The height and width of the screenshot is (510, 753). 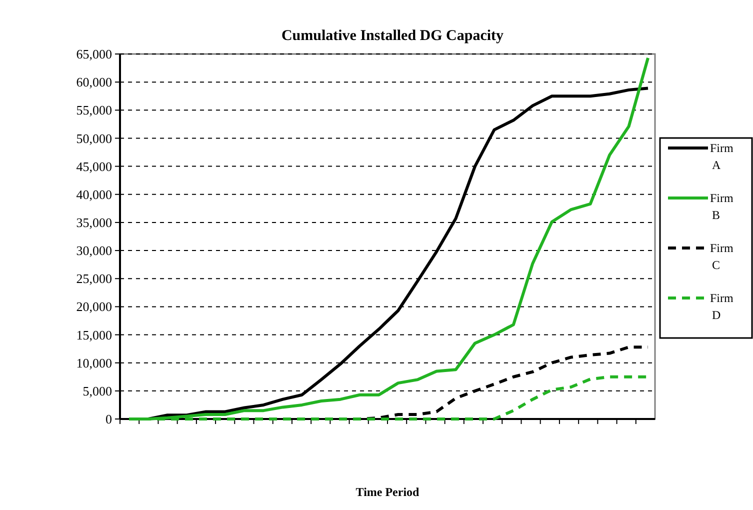 I want to click on y-tick-label: 45,000, so click(x=94, y=166).